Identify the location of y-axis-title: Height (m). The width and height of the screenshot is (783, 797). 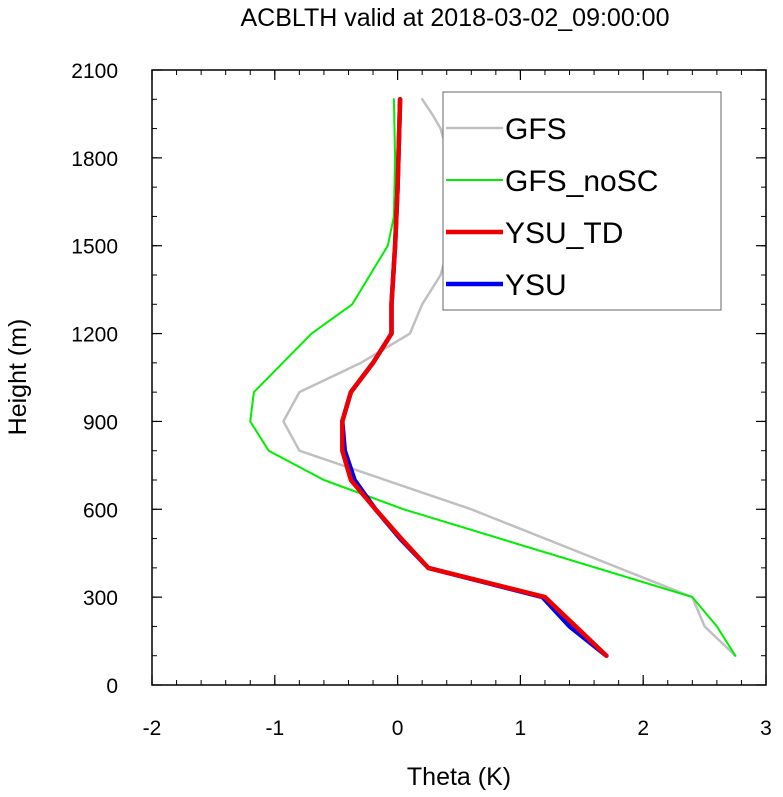
(18, 377).